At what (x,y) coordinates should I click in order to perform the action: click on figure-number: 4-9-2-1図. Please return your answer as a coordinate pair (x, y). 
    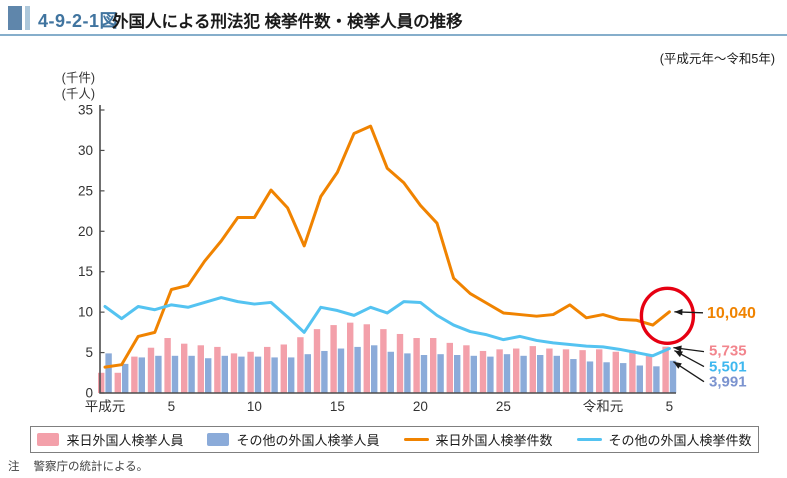
    Looking at the image, I should click on (78, 21).